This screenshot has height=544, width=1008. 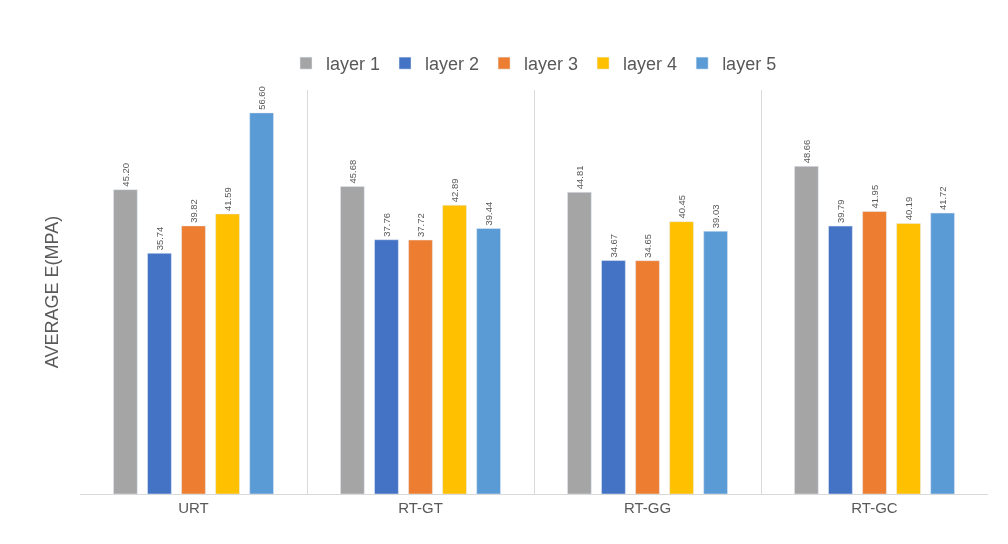 What do you see at coordinates (579, 177) in the screenshot?
I see `data-label: 44.81` at bounding box center [579, 177].